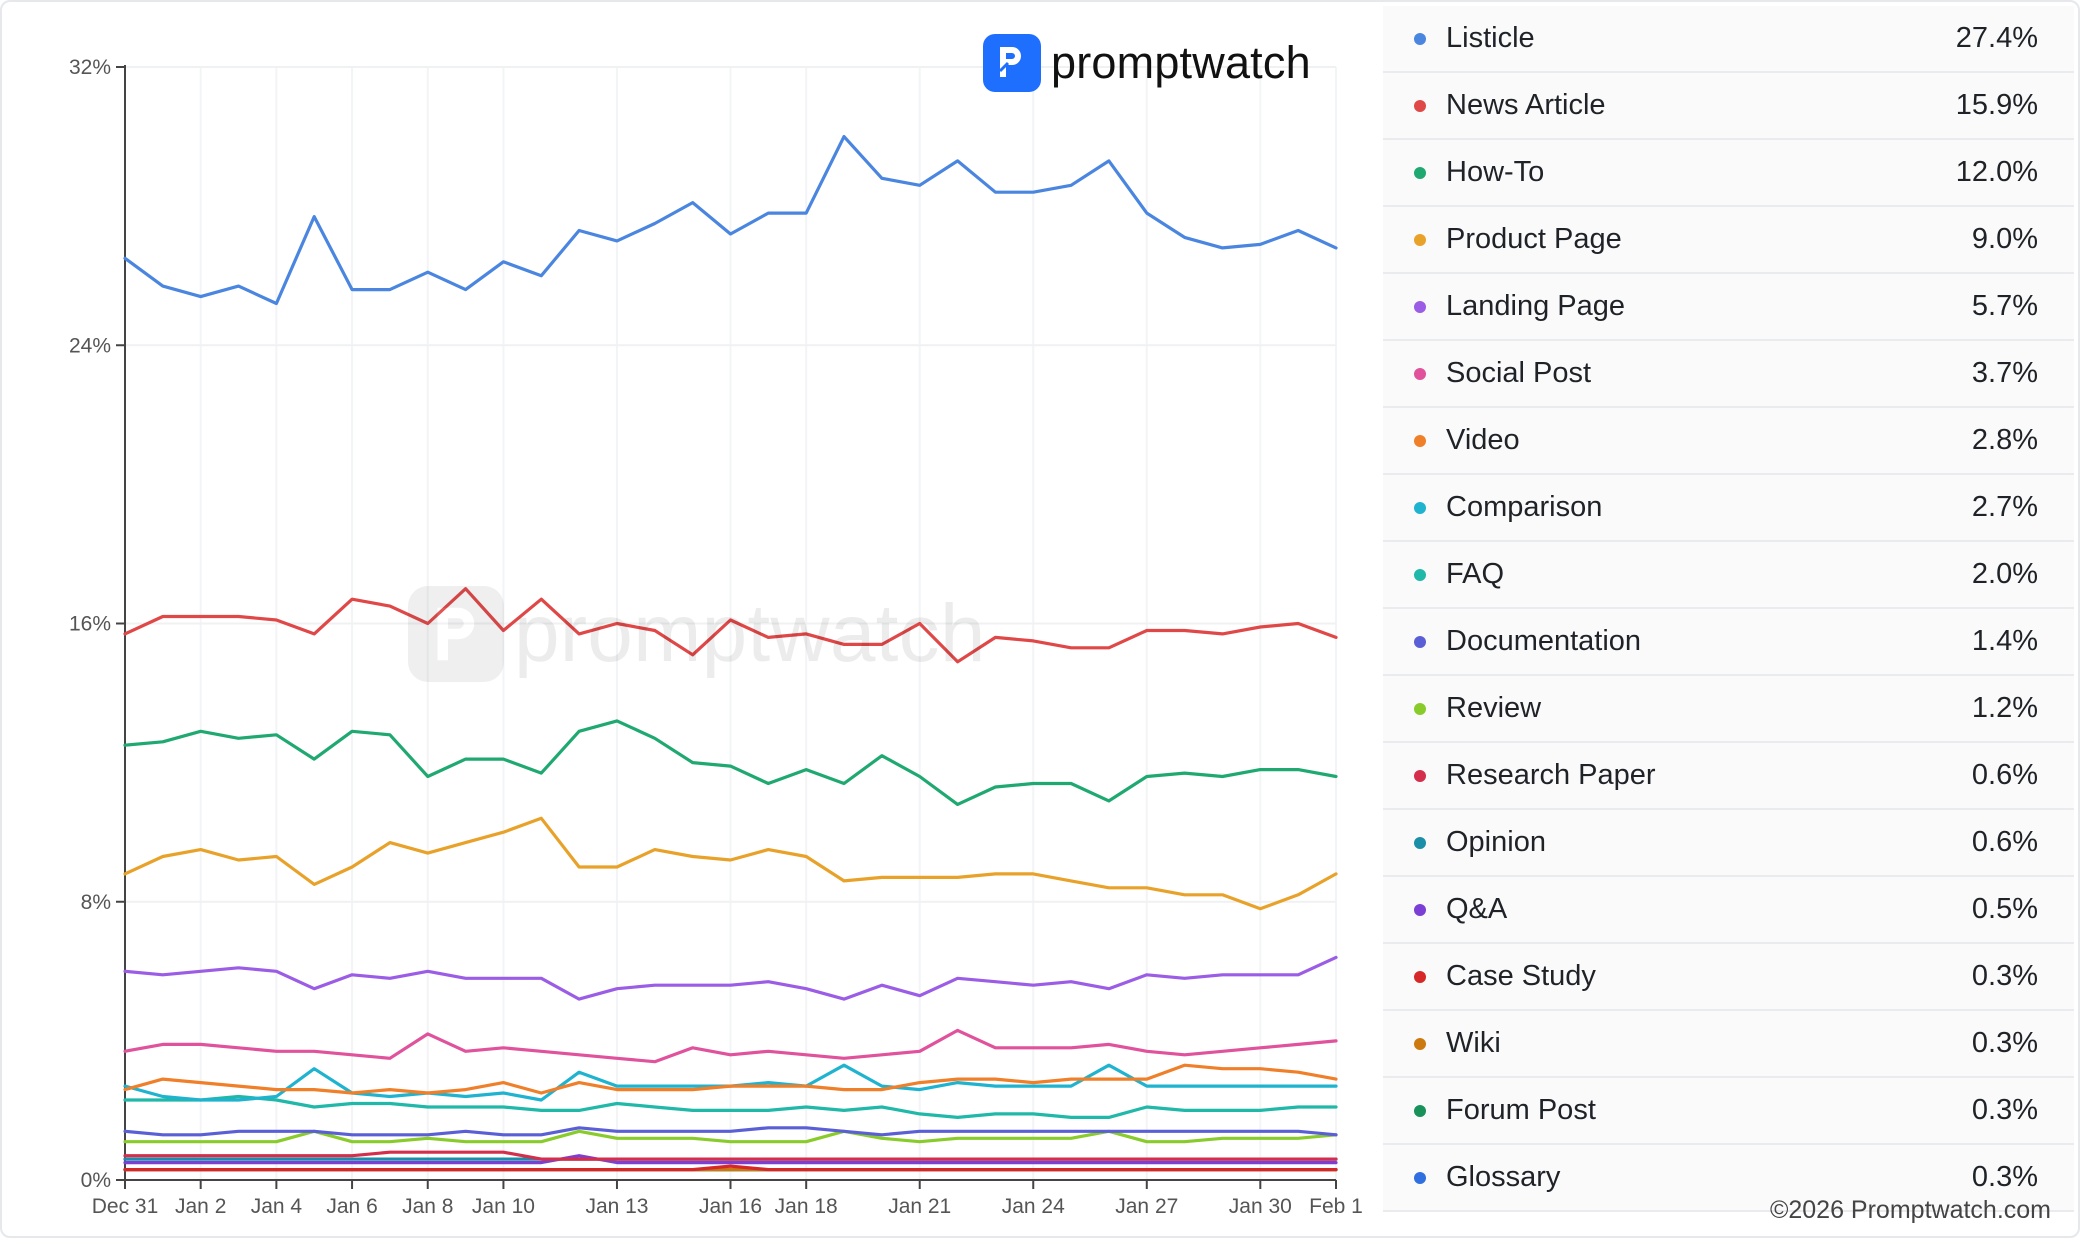  Describe the element at coordinates (1728, 441) in the screenshot. I see `legend-item-video: Video 2.8%` at that location.